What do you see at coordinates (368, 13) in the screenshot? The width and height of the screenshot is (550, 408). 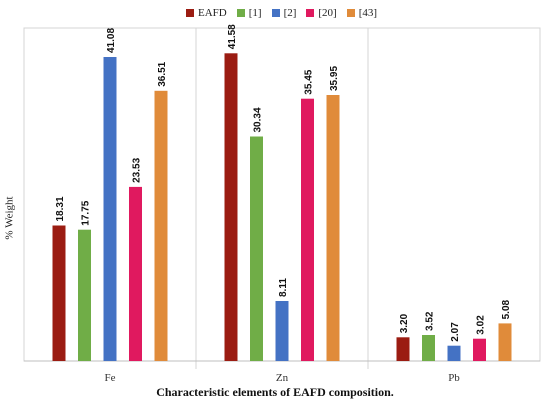 I see `legend-label-ref43: [43]` at bounding box center [368, 13].